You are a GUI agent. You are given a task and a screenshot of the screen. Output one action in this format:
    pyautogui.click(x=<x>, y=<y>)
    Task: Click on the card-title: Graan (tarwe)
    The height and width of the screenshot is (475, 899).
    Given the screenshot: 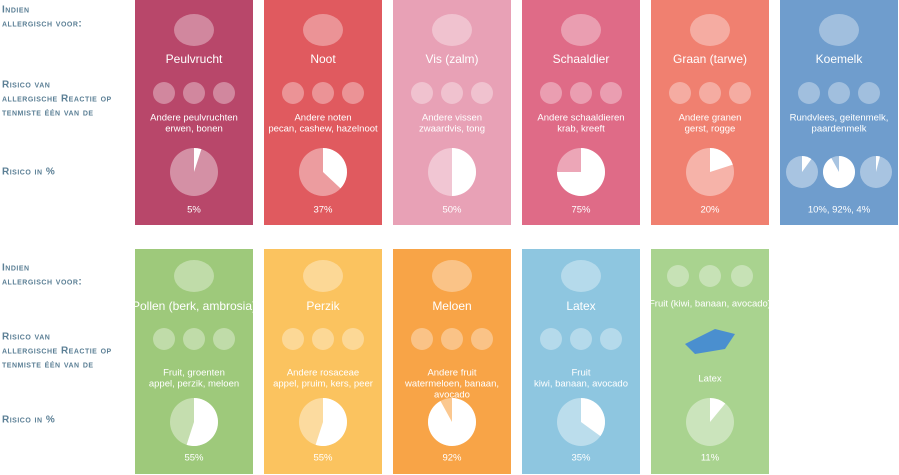 What is the action you would take?
    pyautogui.click(x=710, y=59)
    